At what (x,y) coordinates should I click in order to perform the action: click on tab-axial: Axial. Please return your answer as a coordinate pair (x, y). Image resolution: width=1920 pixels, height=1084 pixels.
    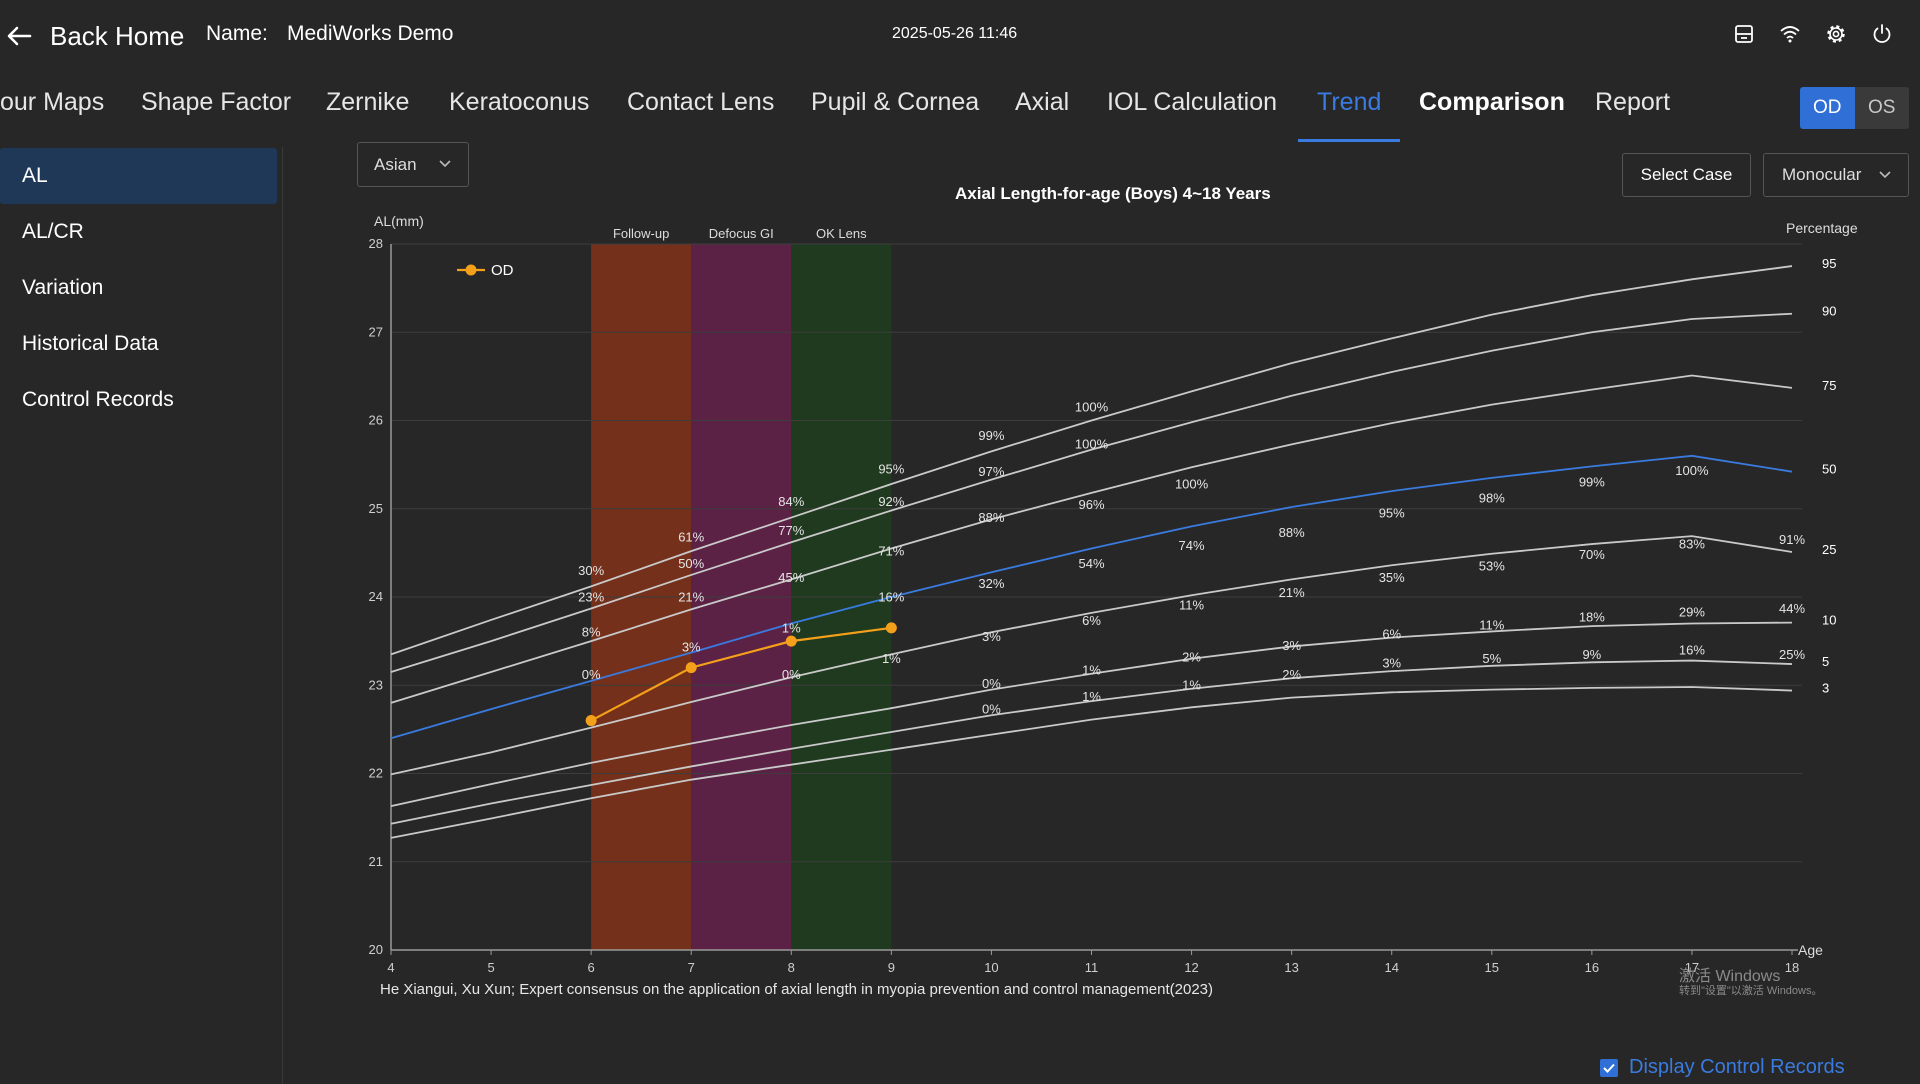
    Looking at the image, I should click on (1042, 102).